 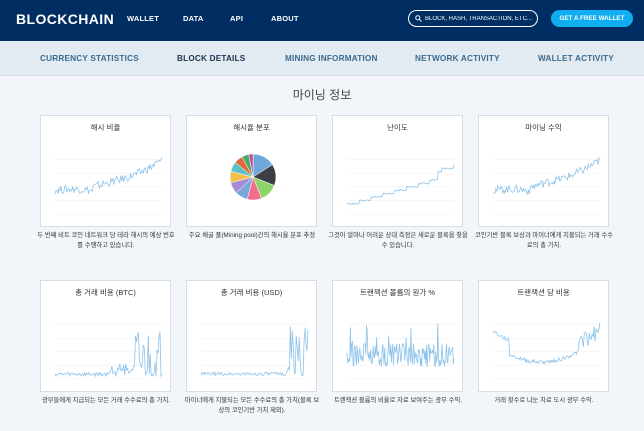 I want to click on chart-title: 마이닝 수익, so click(x=543, y=127).